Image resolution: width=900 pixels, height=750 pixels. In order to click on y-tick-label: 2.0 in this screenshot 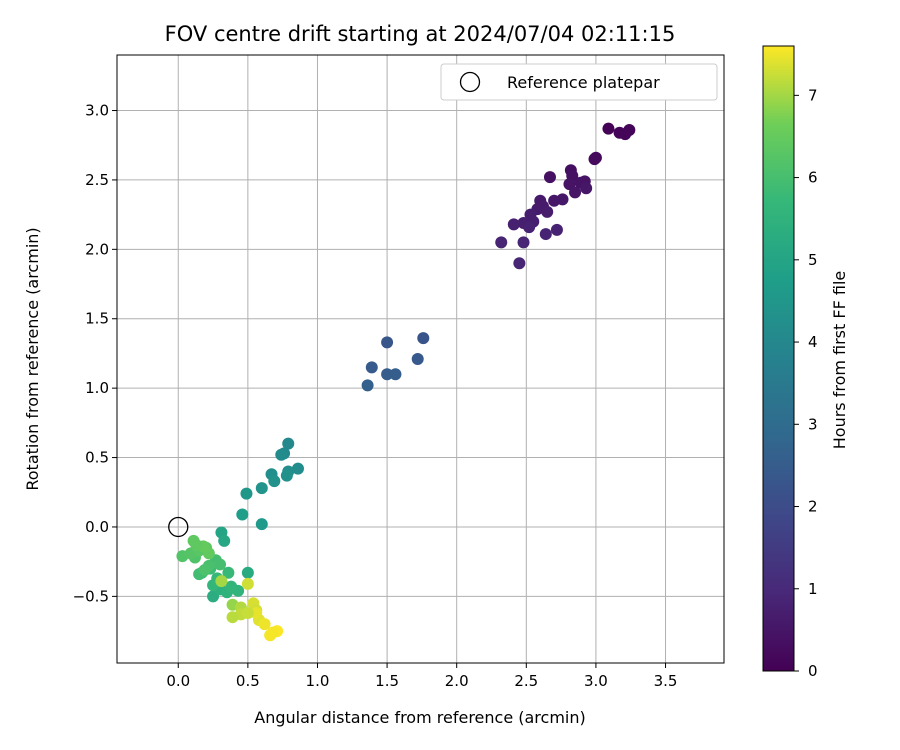, I will do `click(97, 249)`.